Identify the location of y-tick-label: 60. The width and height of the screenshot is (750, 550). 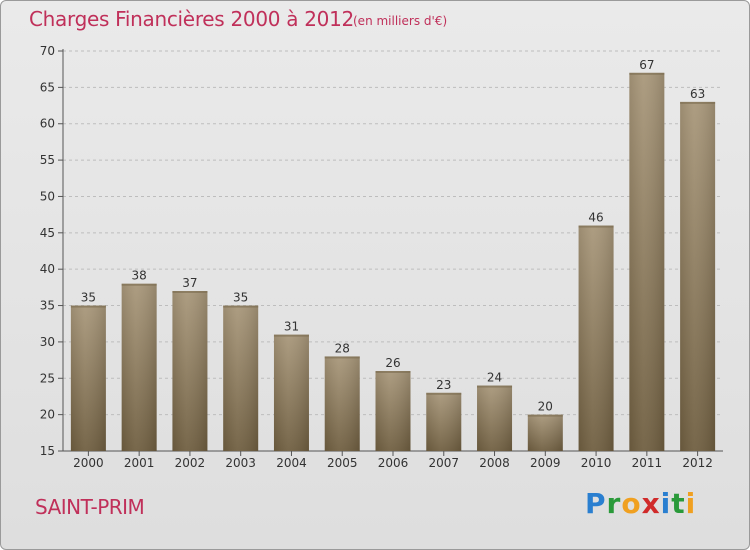
(47, 124).